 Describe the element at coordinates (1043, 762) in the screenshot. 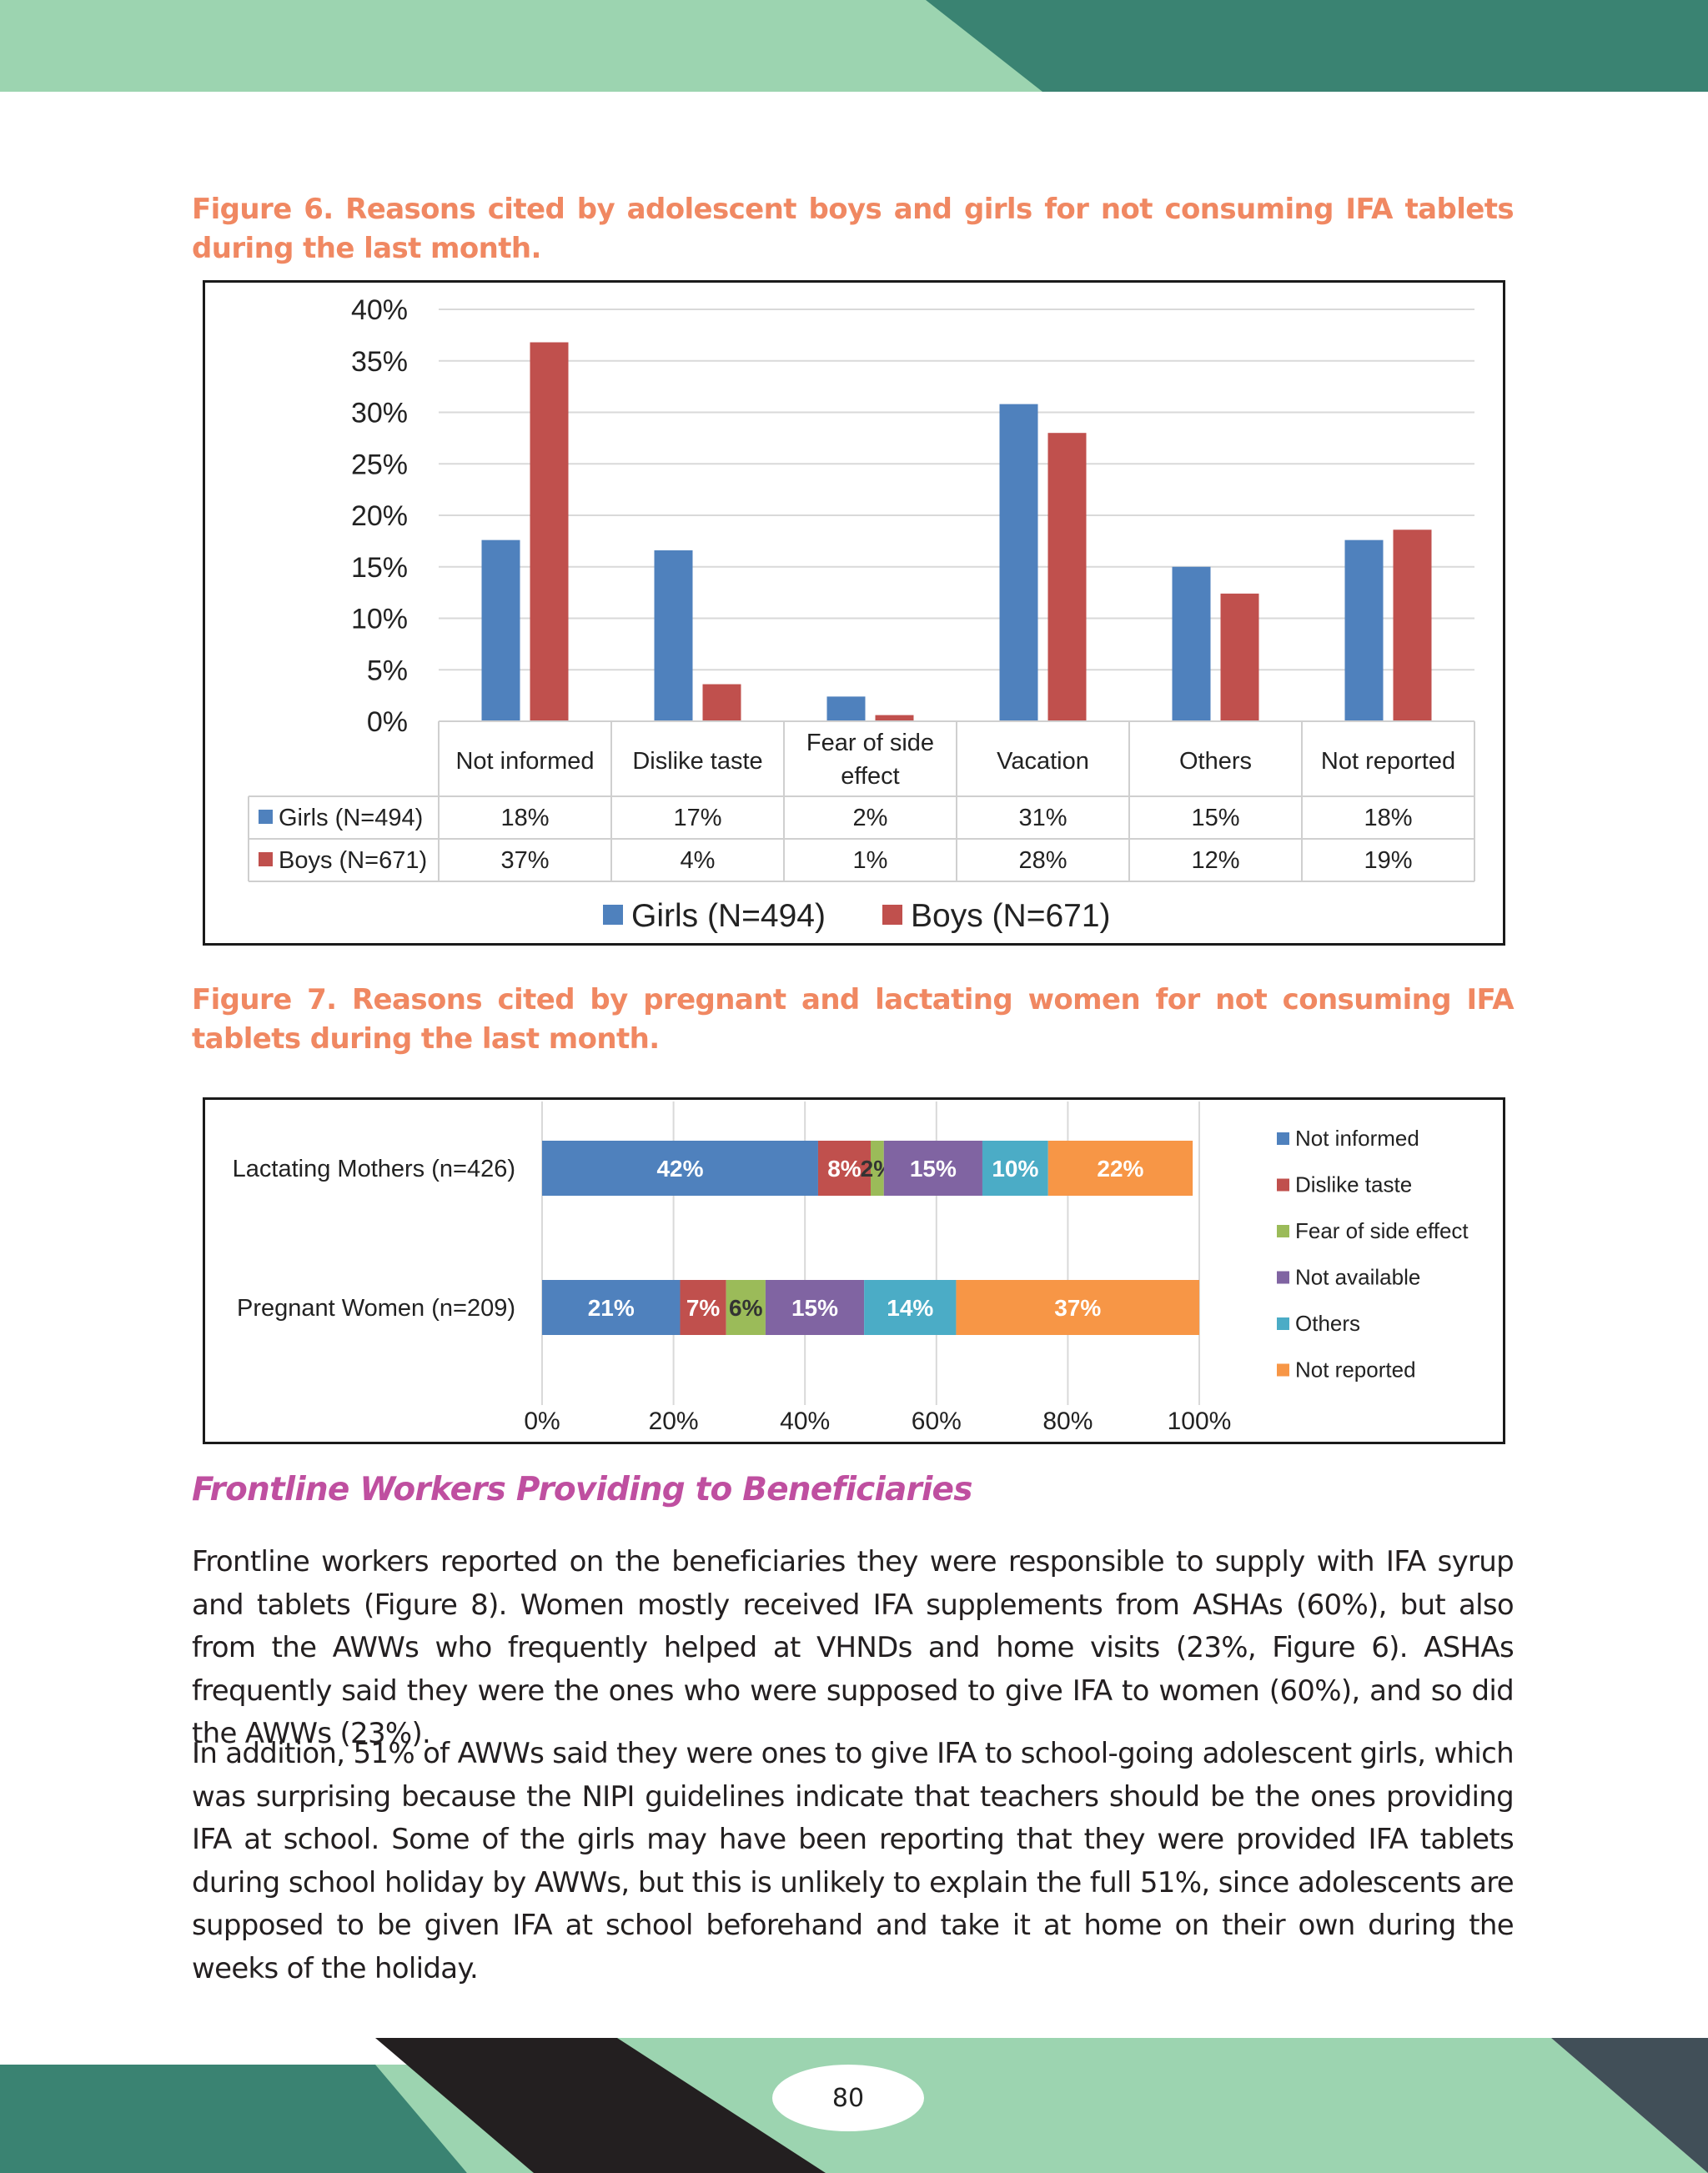

I see `x-category-label: Vacation` at that location.